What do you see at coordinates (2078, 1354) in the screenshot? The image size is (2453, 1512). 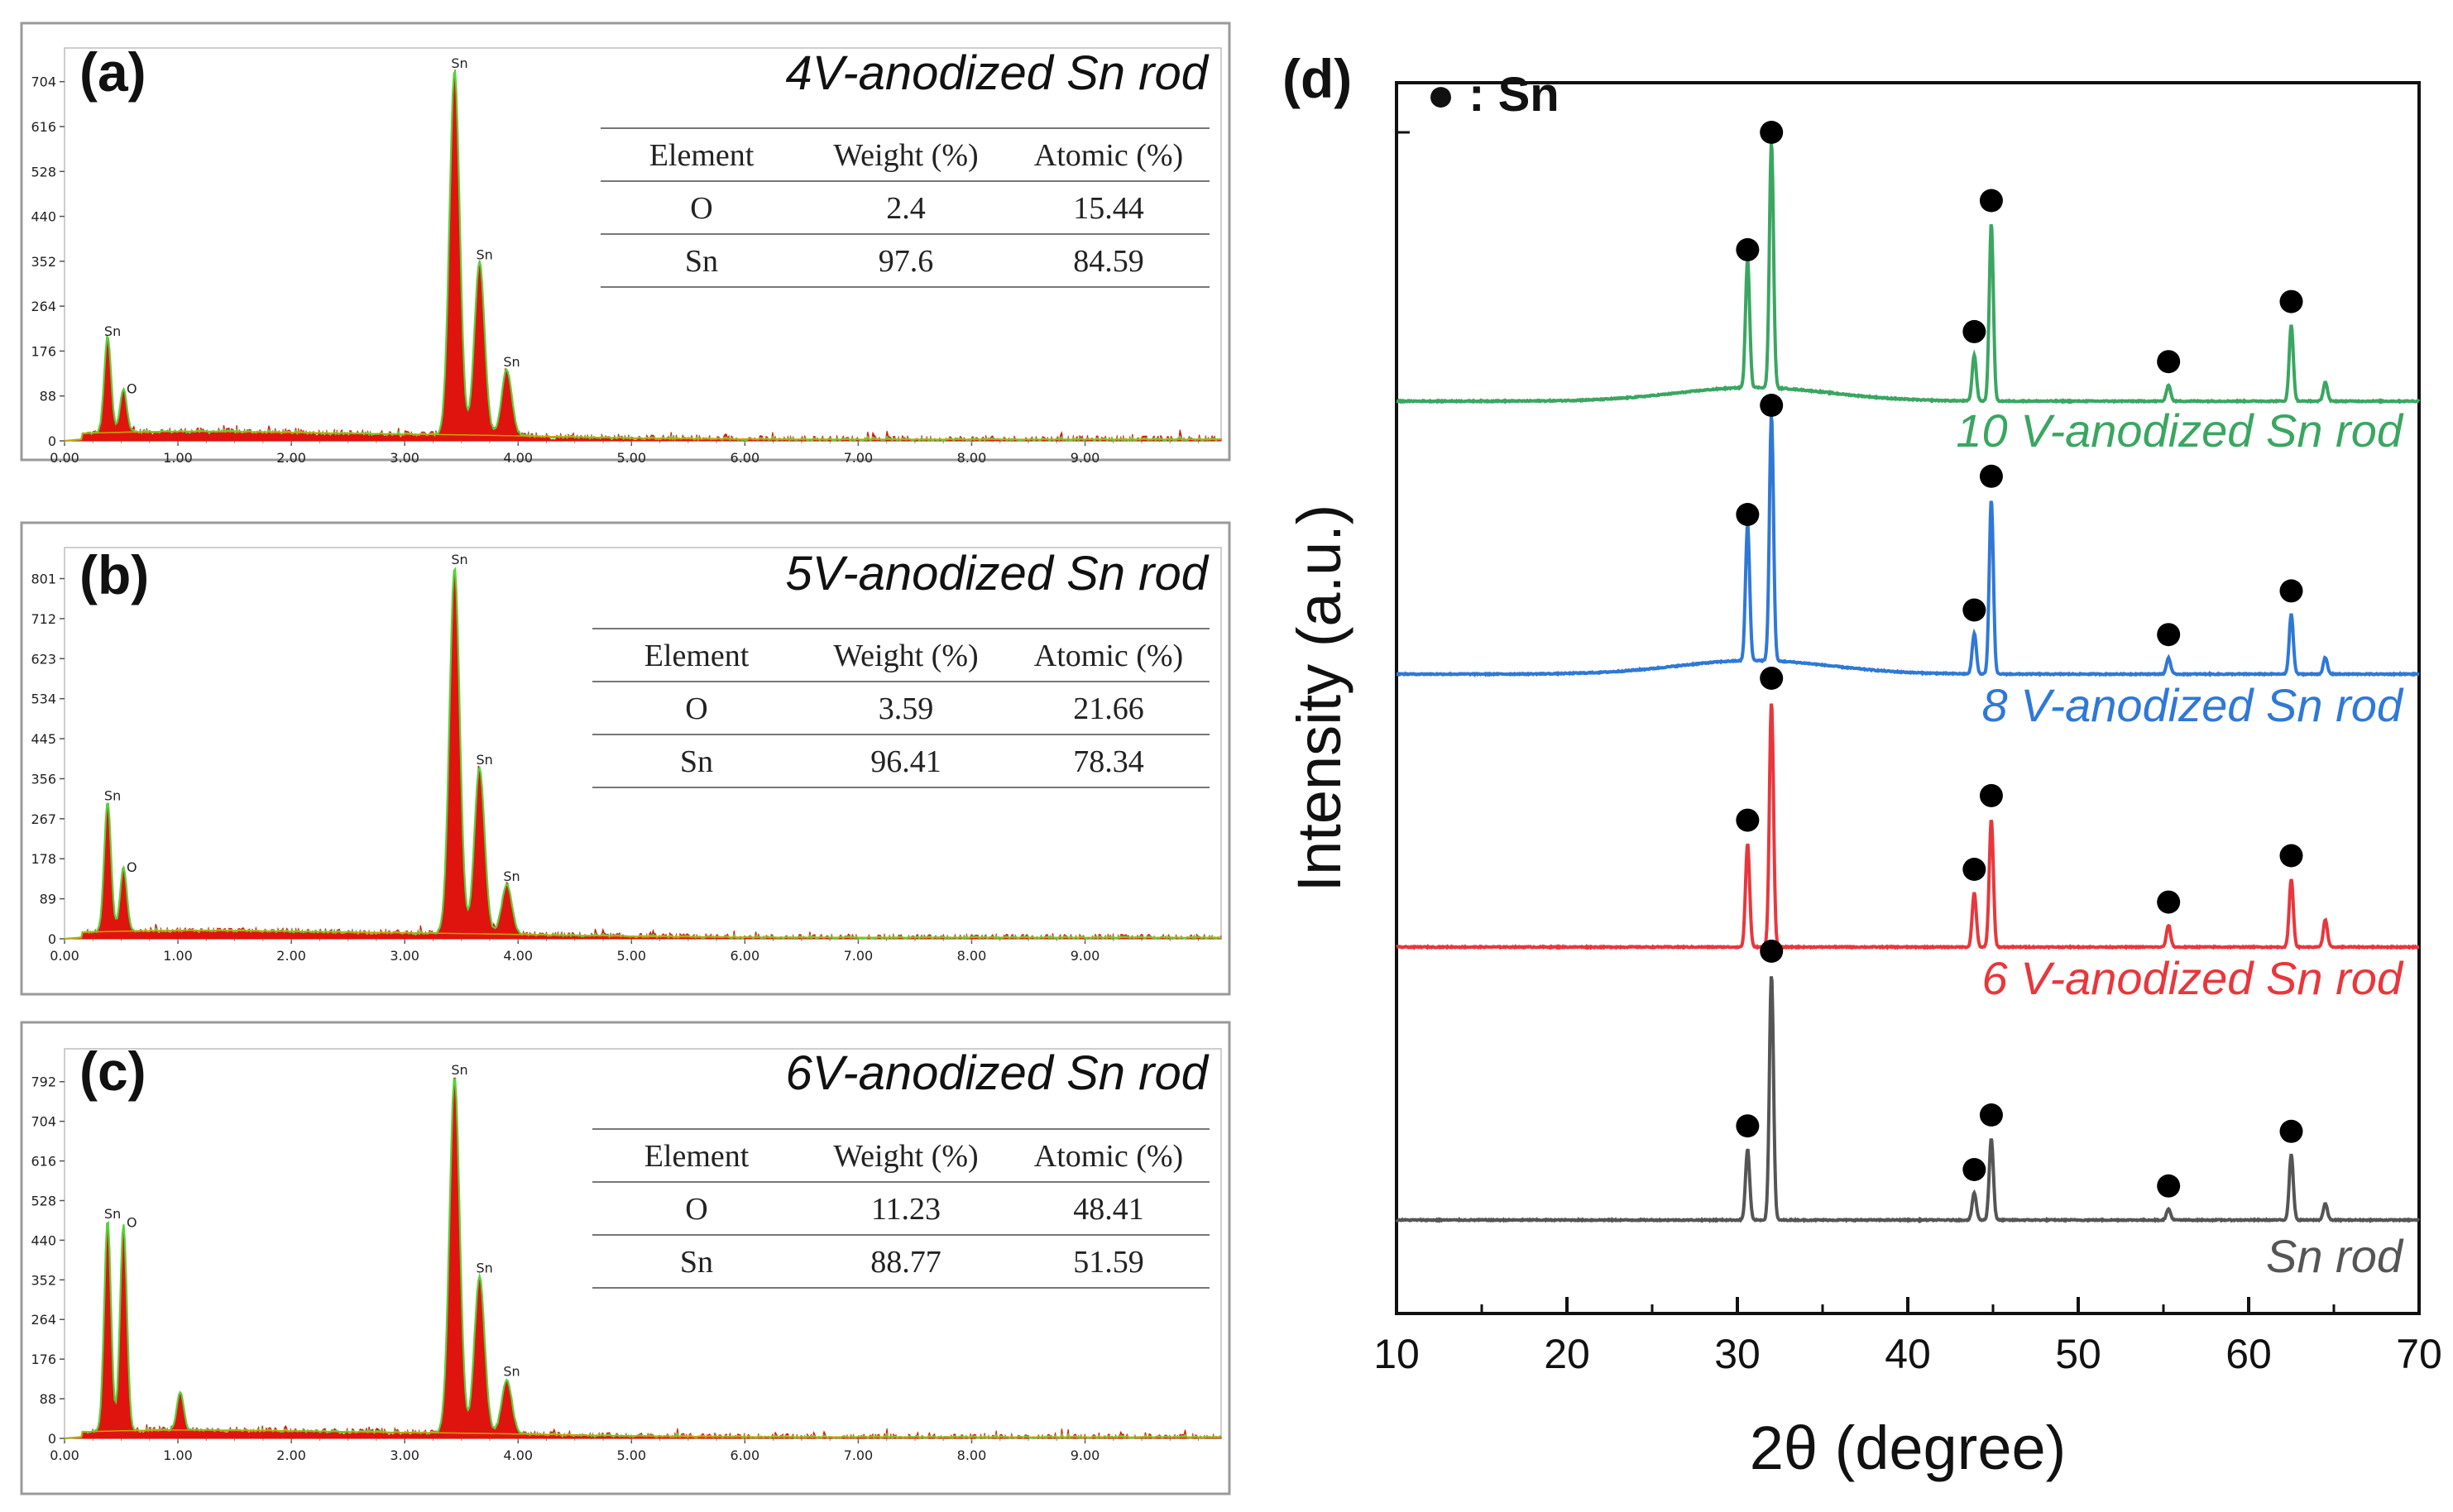 I see `x-tick-label: 50` at bounding box center [2078, 1354].